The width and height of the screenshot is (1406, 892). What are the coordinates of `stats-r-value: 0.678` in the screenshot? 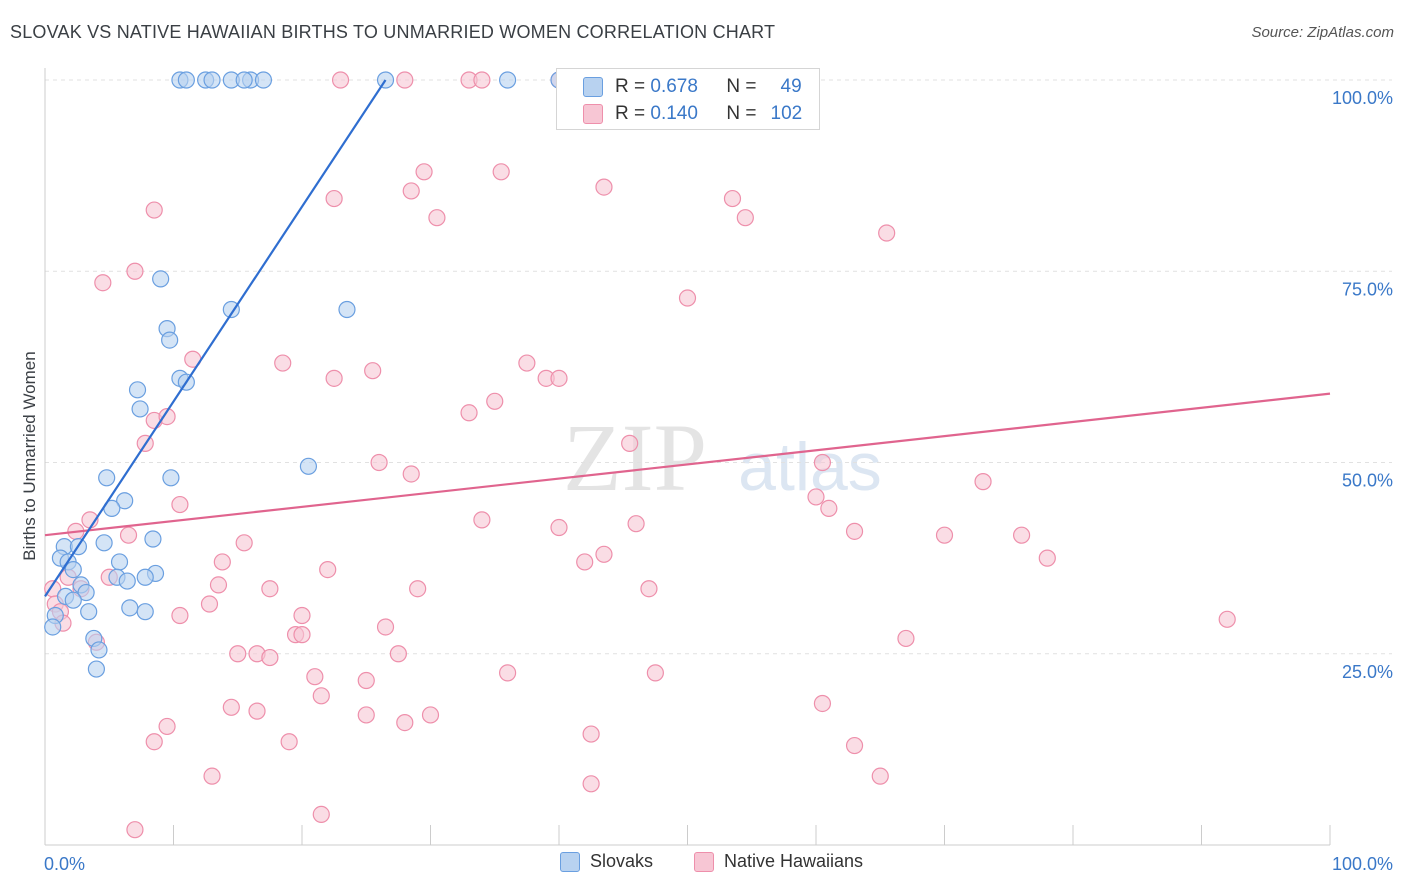 It's located at (674, 86).